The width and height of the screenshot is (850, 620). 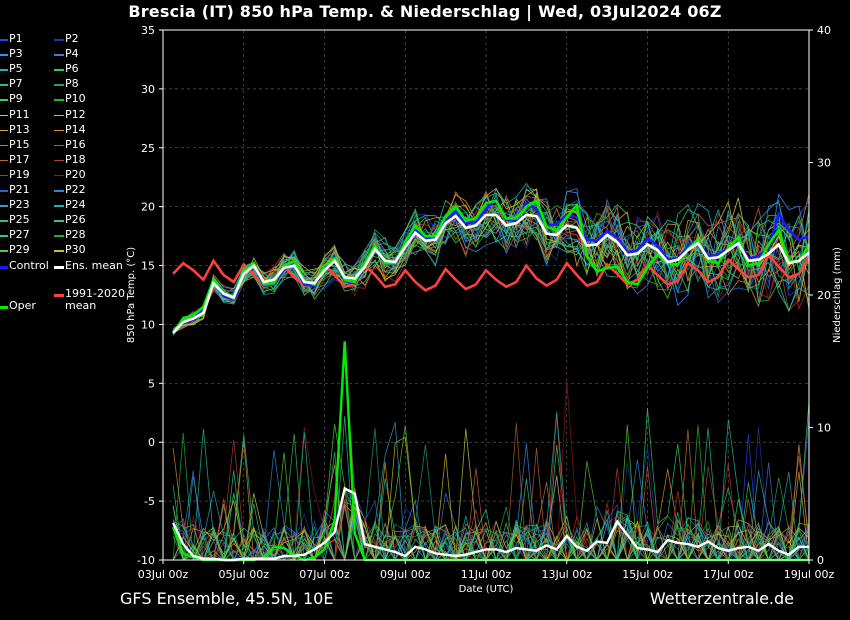 What do you see at coordinates (148, 89) in the screenshot?
I see `y-tick-label: 30` at bounding box center [148, 89].